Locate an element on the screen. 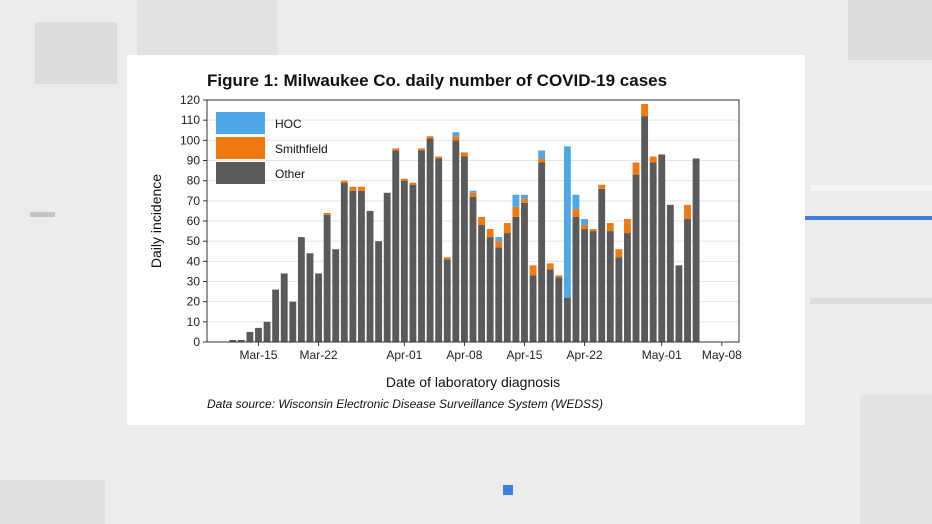 Image resolution: width=932 pixels, height=524 pixels. y-tick-label: 100 is located at coordinates (190, 140).